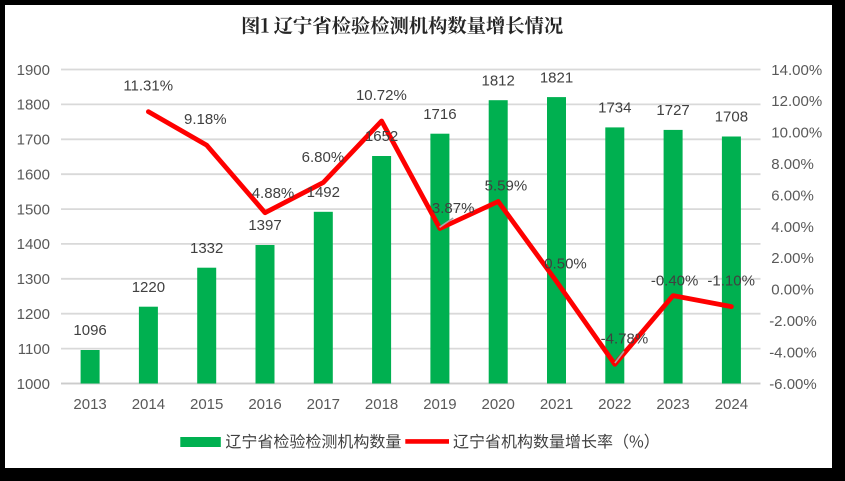 The width and height of the screenshot is (845, 481). What do you see at coordinates (731, 404) in the screenshot?
I see `svg-text: 2024` at bounding box center [731, 404].